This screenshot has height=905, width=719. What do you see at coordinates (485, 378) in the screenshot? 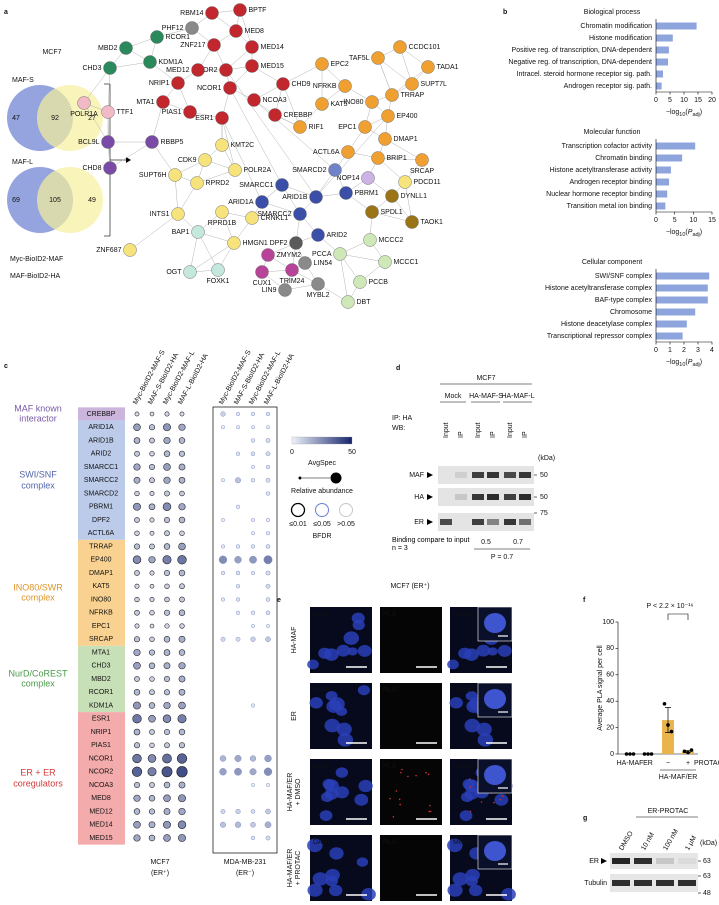
I see `cell-line: MCF7` at bounding box center [485, 378].